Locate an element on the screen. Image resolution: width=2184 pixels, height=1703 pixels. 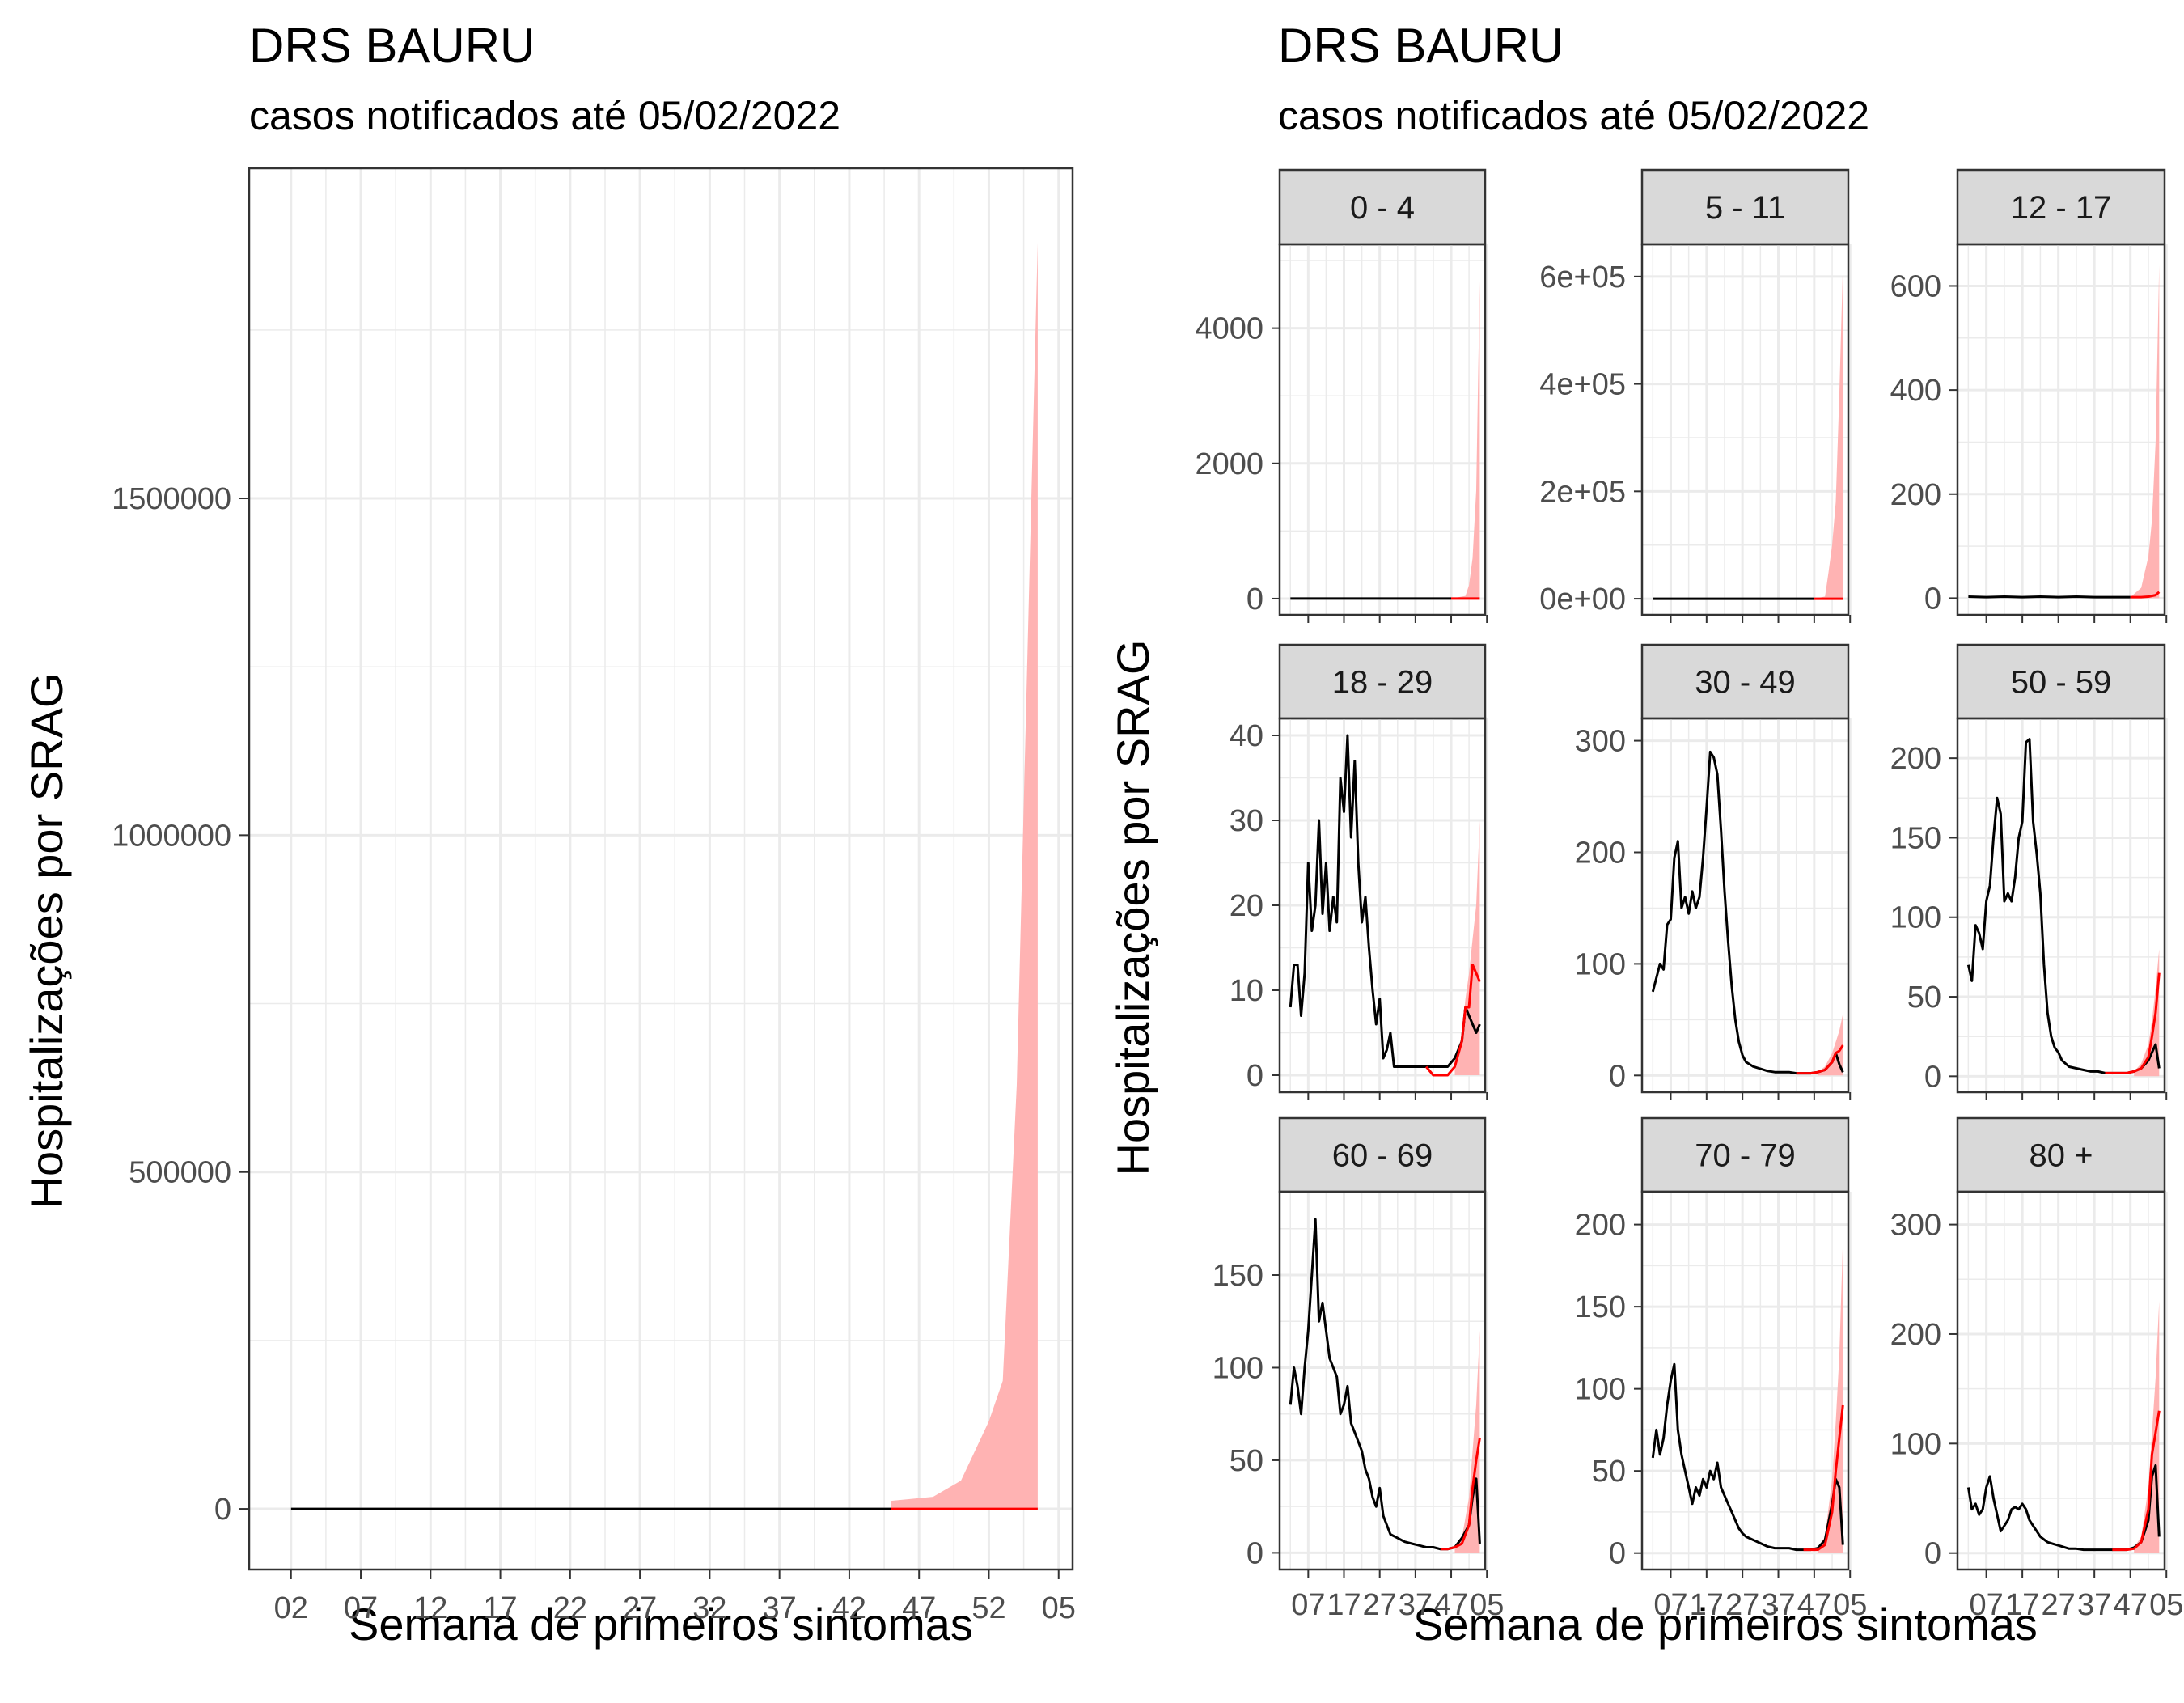
facet-strip-label: 0 - 4 is located at coordinates (1382, 208).